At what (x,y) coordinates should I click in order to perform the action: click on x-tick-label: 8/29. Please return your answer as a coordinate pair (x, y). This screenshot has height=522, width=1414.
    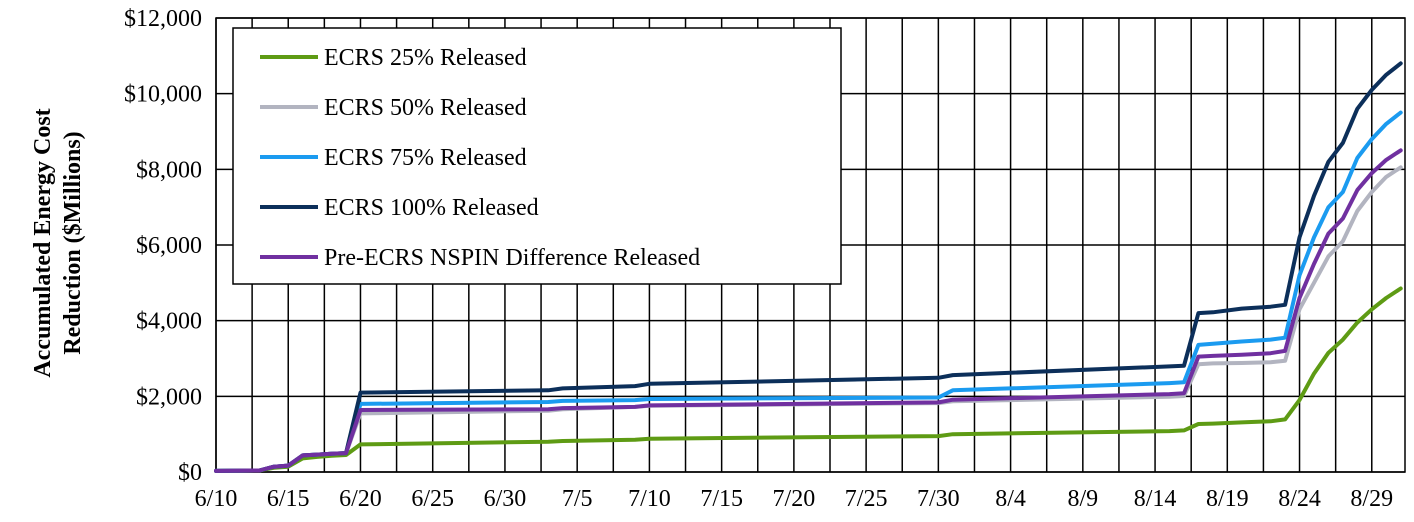
    Looking at the image, I should click on (1371, 499).